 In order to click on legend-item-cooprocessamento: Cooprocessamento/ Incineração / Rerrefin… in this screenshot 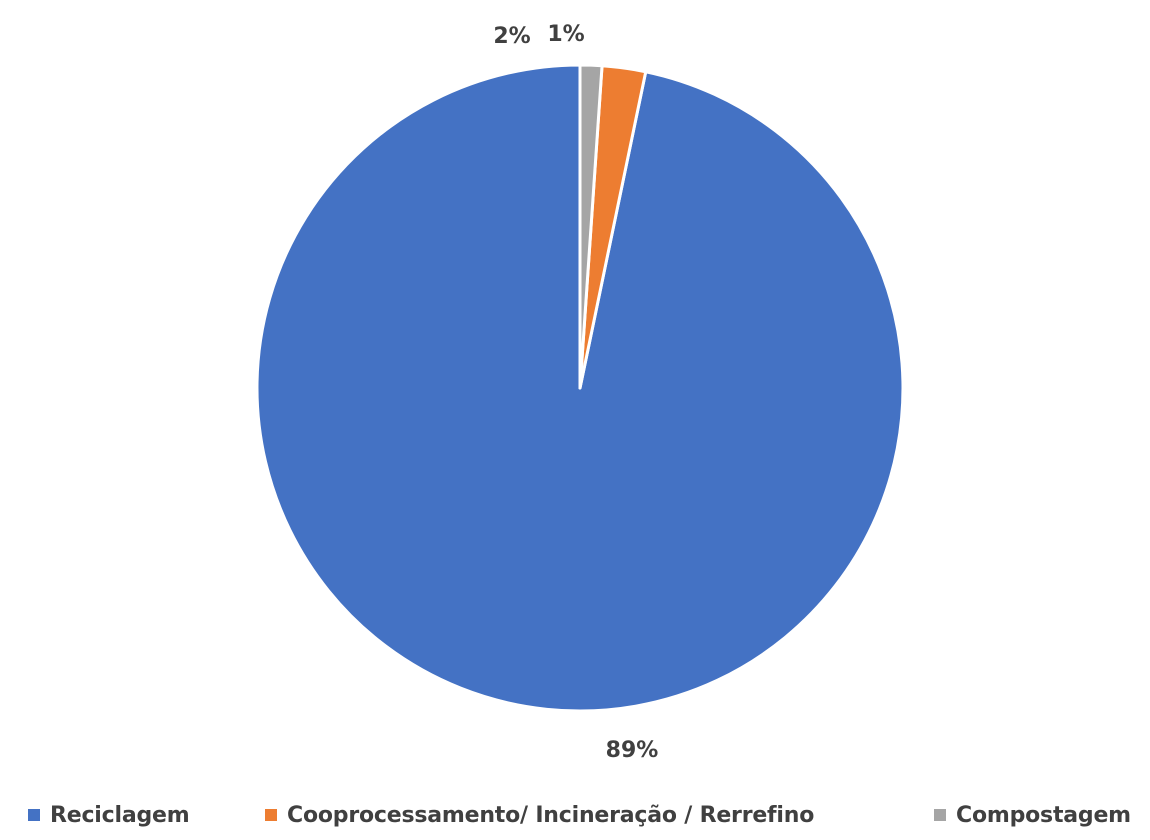, I will do `click(539, 815)`.